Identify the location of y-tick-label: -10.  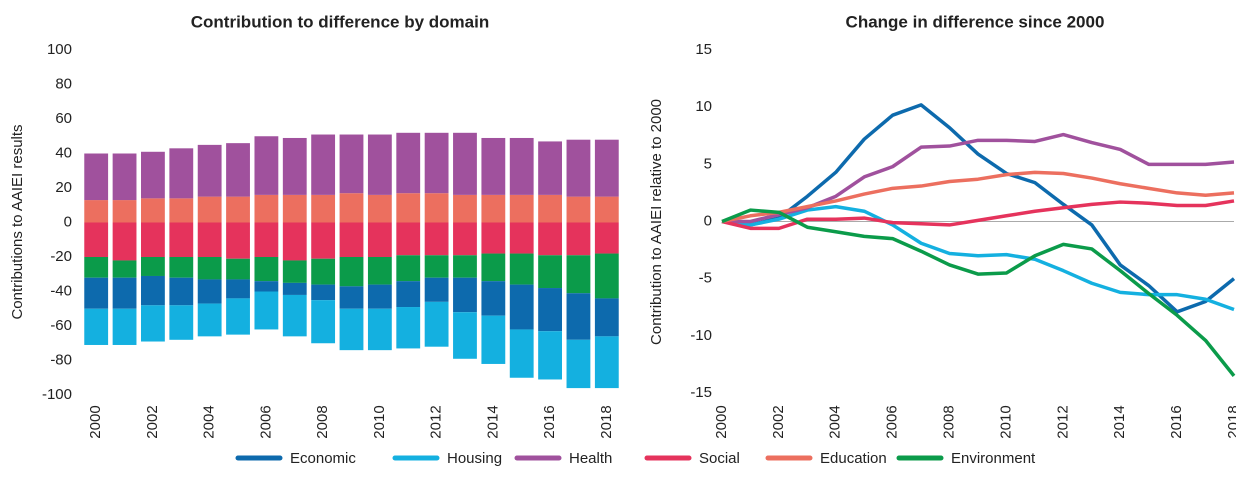
(701, 335).